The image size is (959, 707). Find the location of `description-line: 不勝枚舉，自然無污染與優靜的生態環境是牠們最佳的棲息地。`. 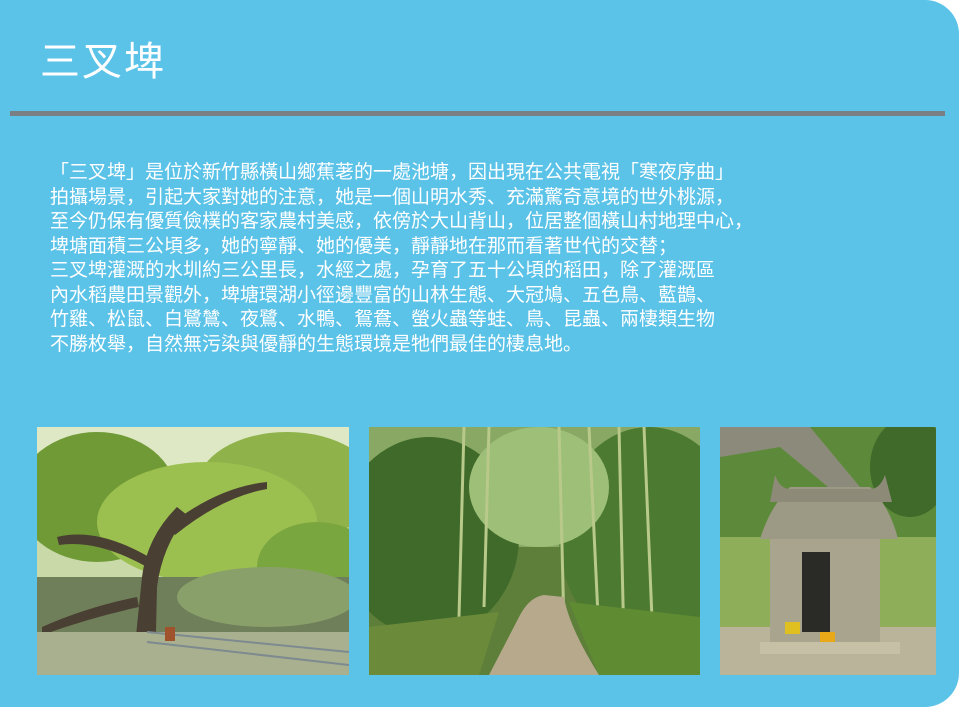

description-line: 不勝枚舉，自然無污染與優靜的生態環境是牠們最佳的棲息地。 is located at coordinates (316, 343).